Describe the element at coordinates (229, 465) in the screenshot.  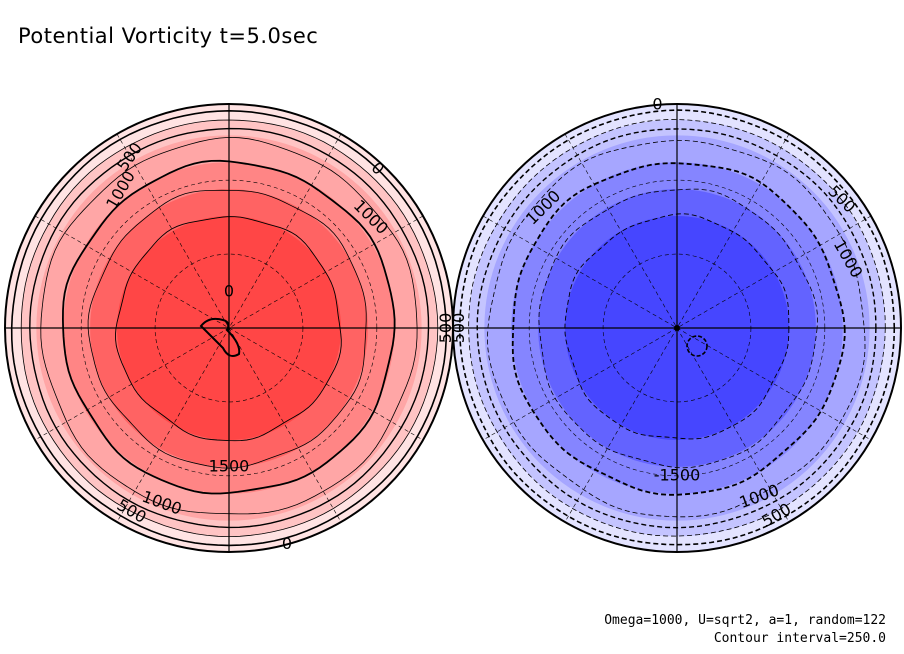
I see `contour-label: 1500` at that location.